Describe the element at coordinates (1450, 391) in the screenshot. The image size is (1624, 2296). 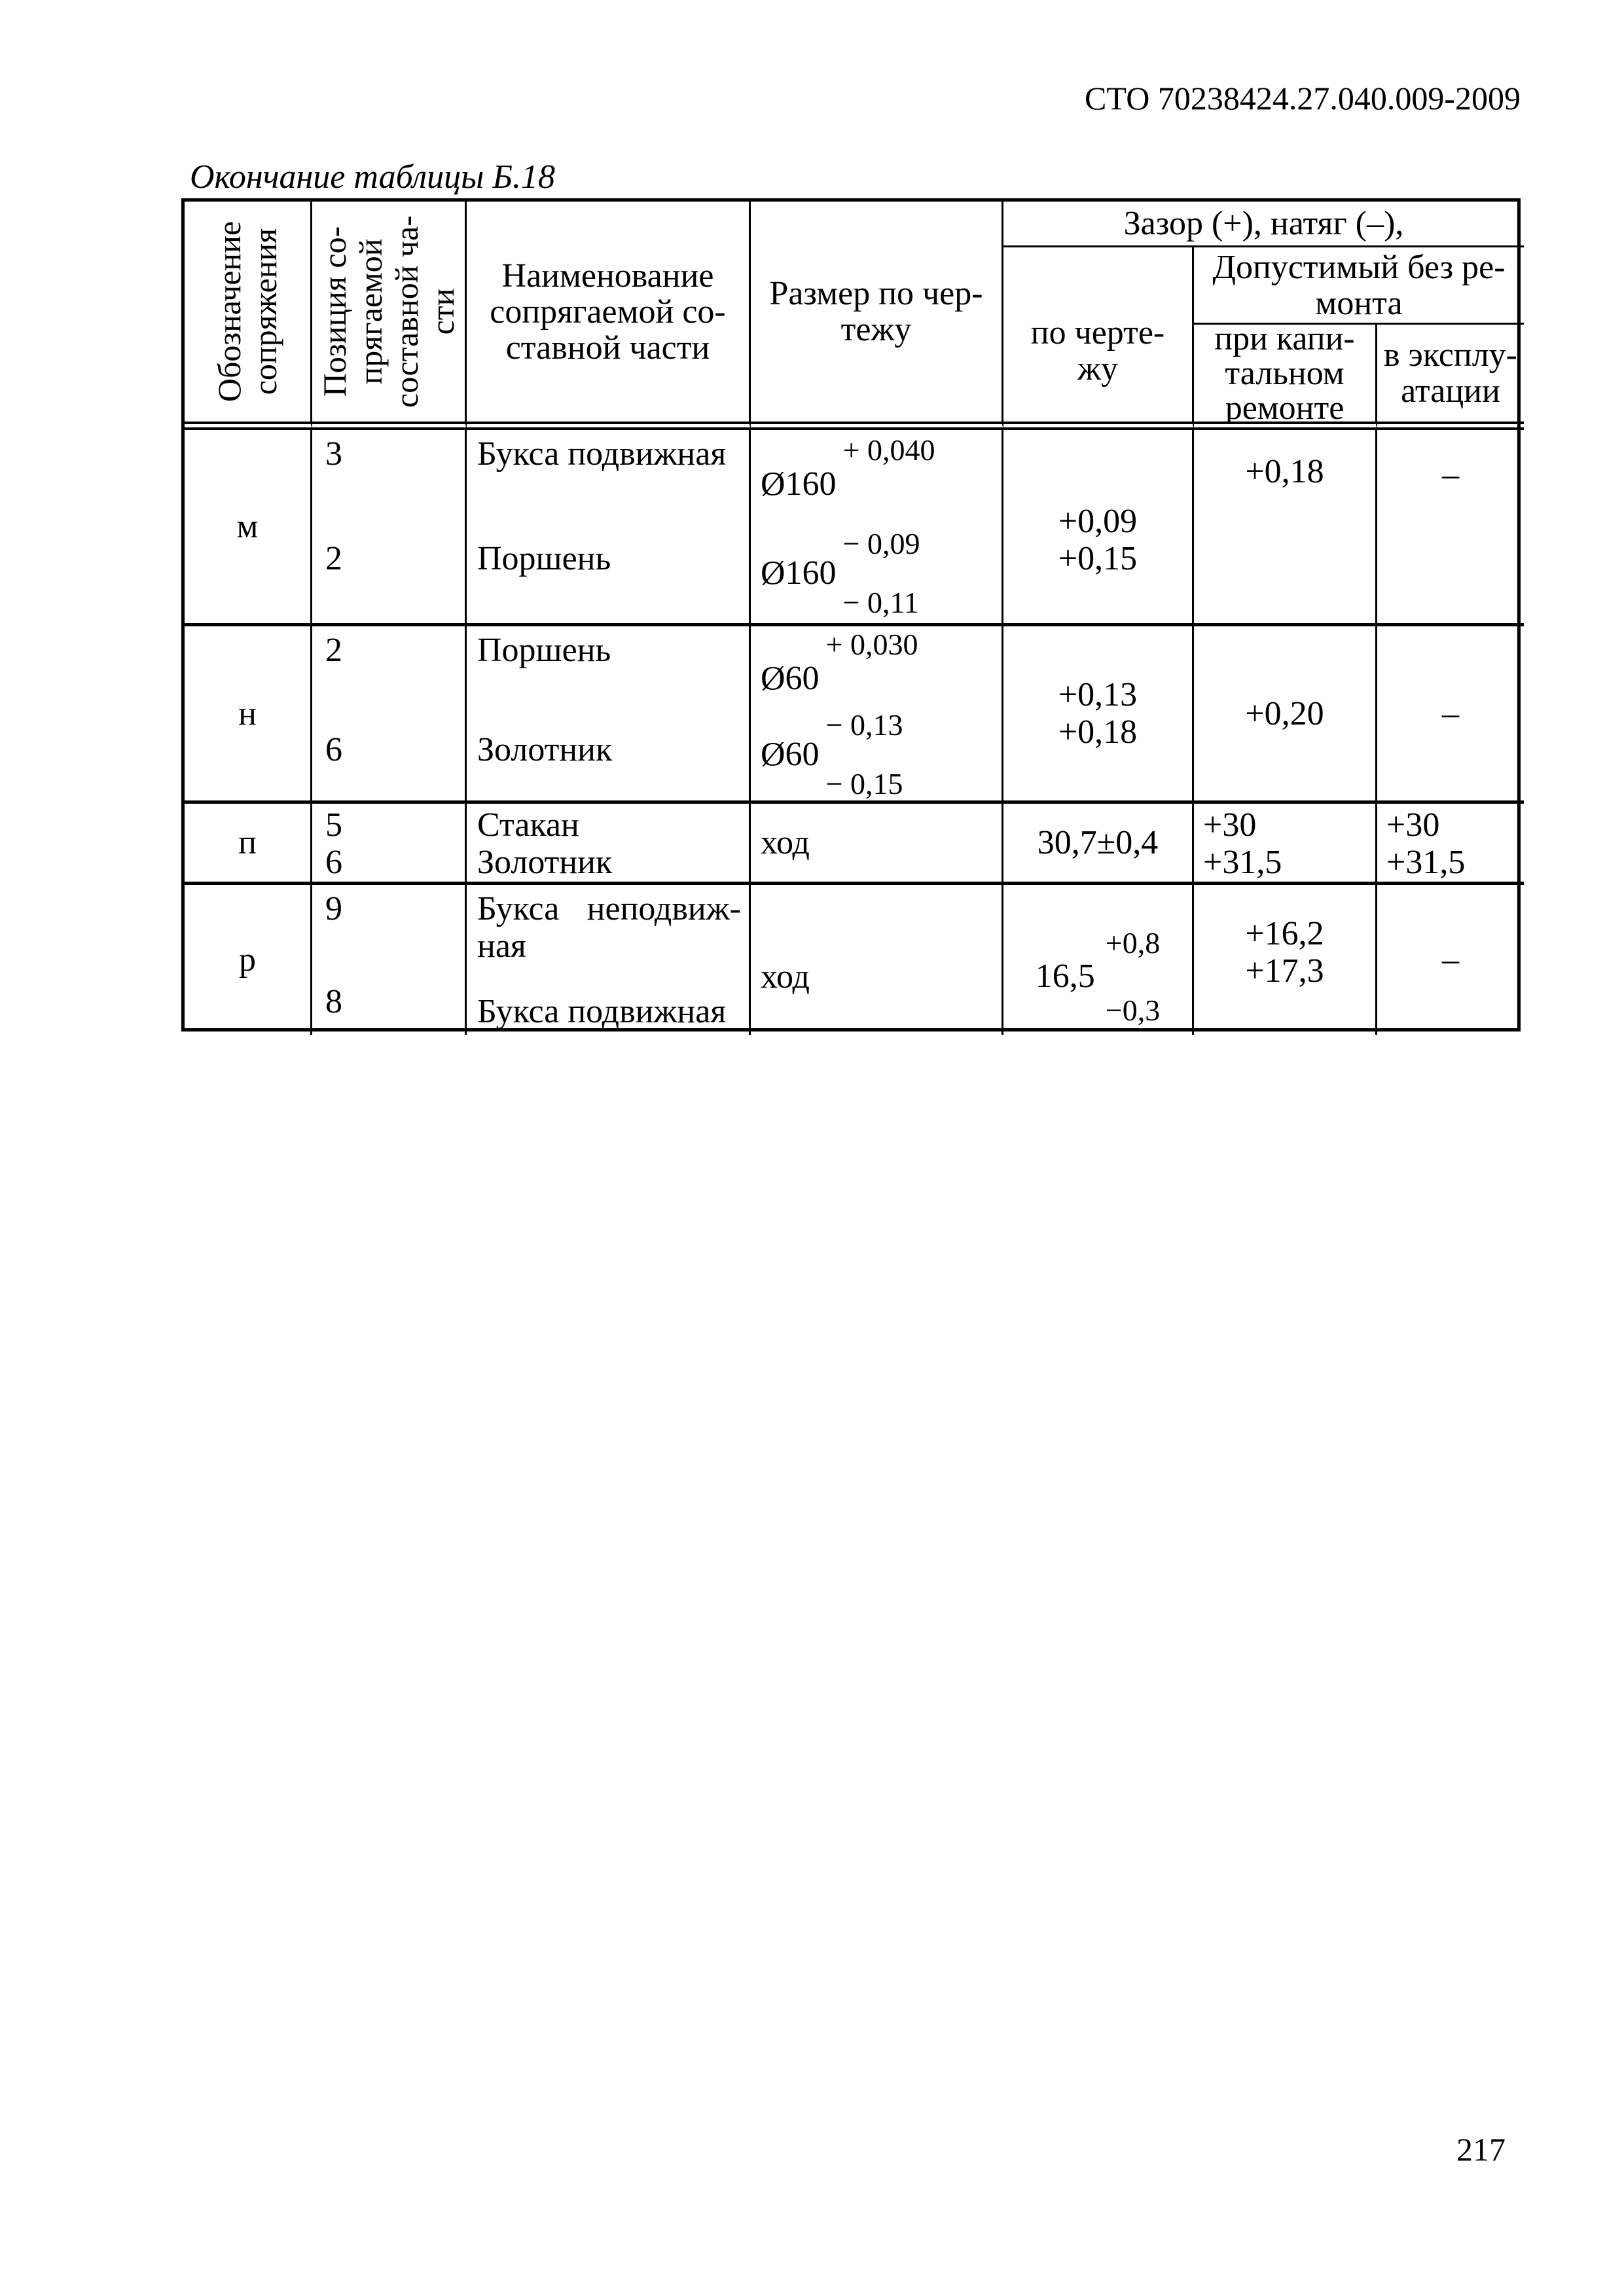
I see `header-operation-line2: атации` at that location.